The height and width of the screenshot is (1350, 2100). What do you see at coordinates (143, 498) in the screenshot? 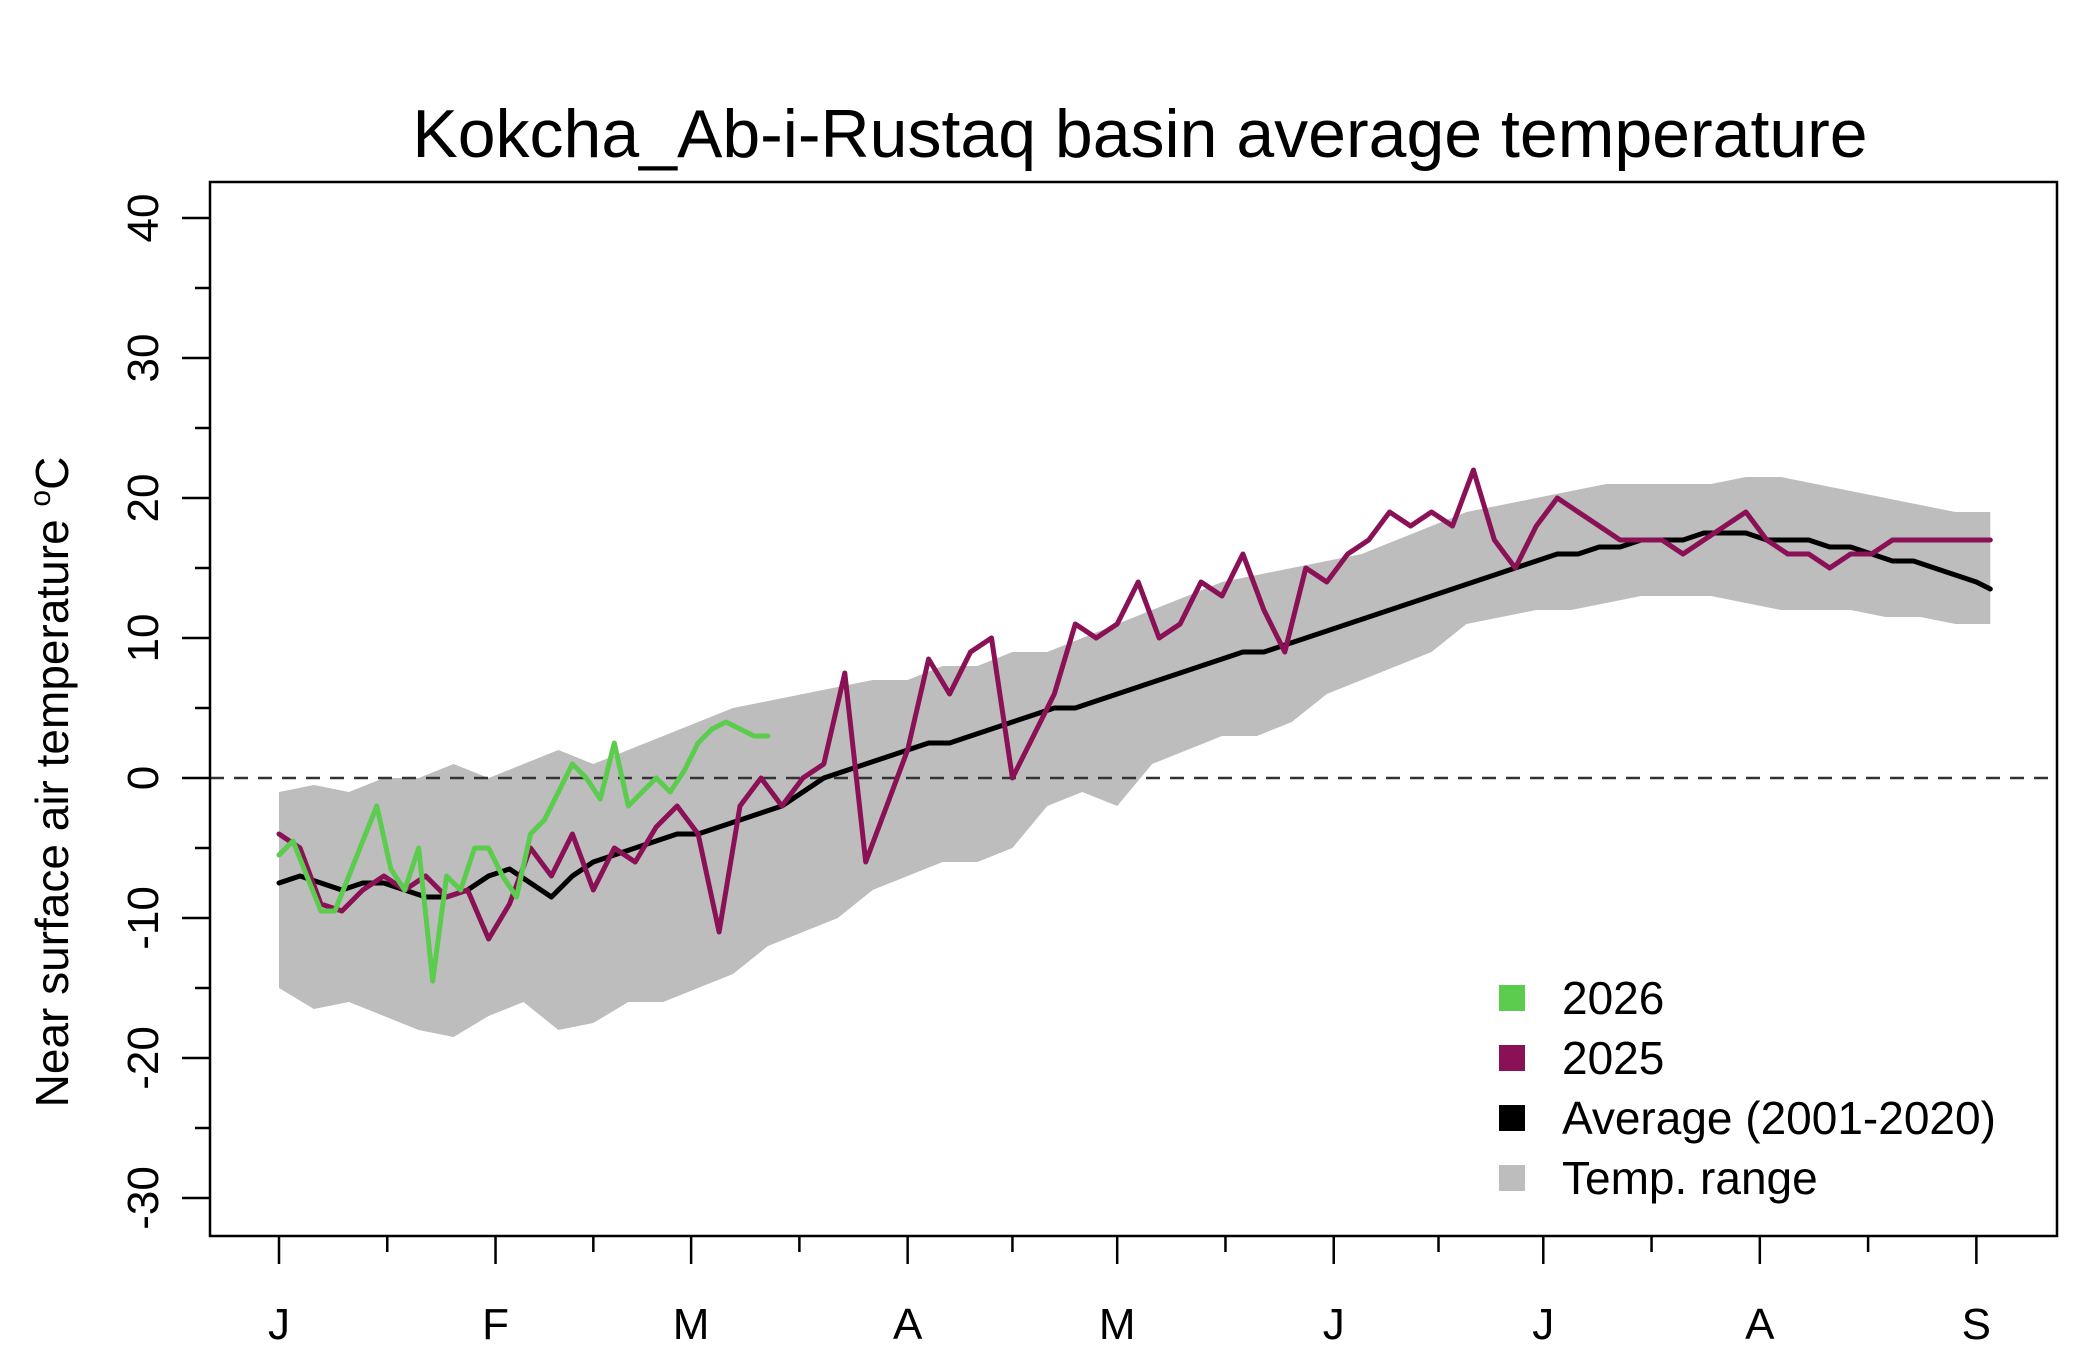
I see `y-tick-label: 20` at bounding box center [143, 498].